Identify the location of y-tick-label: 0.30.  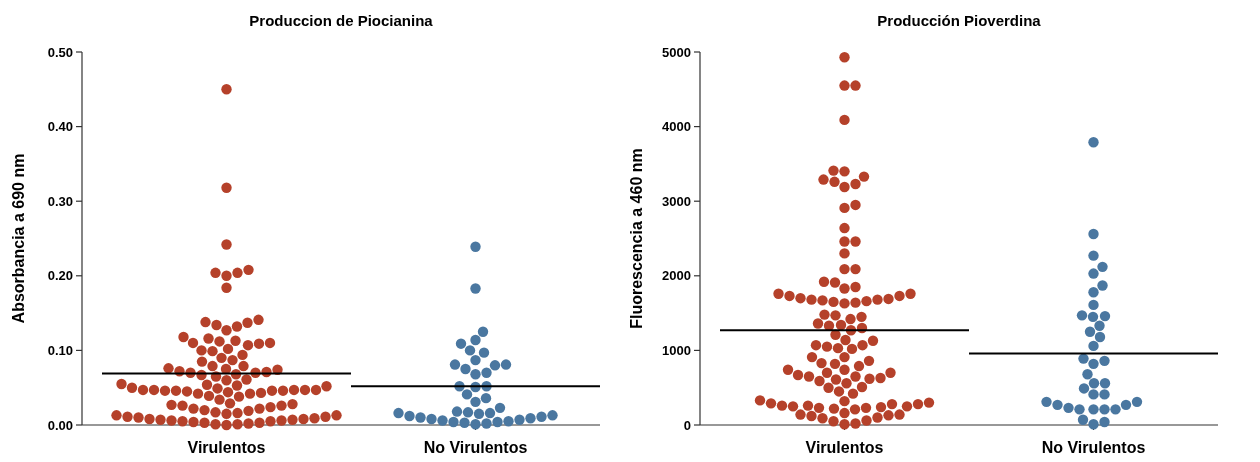
(60, 201).